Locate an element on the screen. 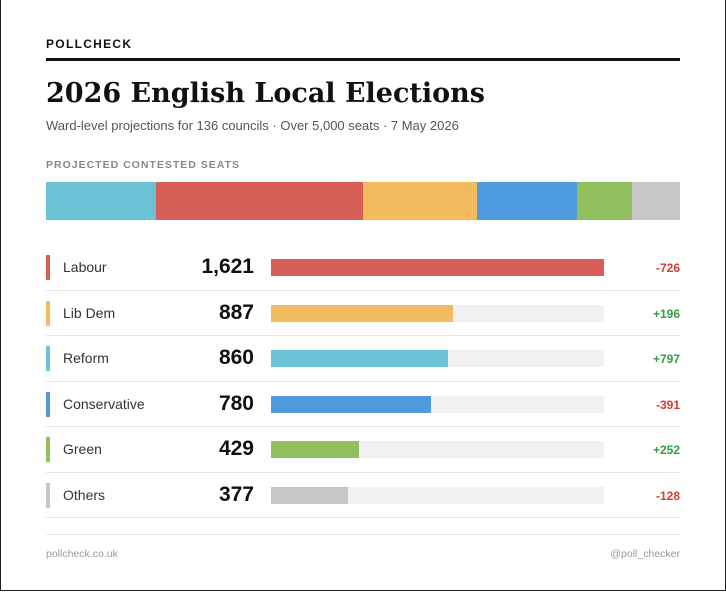  party-row-conservative: Conservative 780 -391 is located at coordinates (363, 404).